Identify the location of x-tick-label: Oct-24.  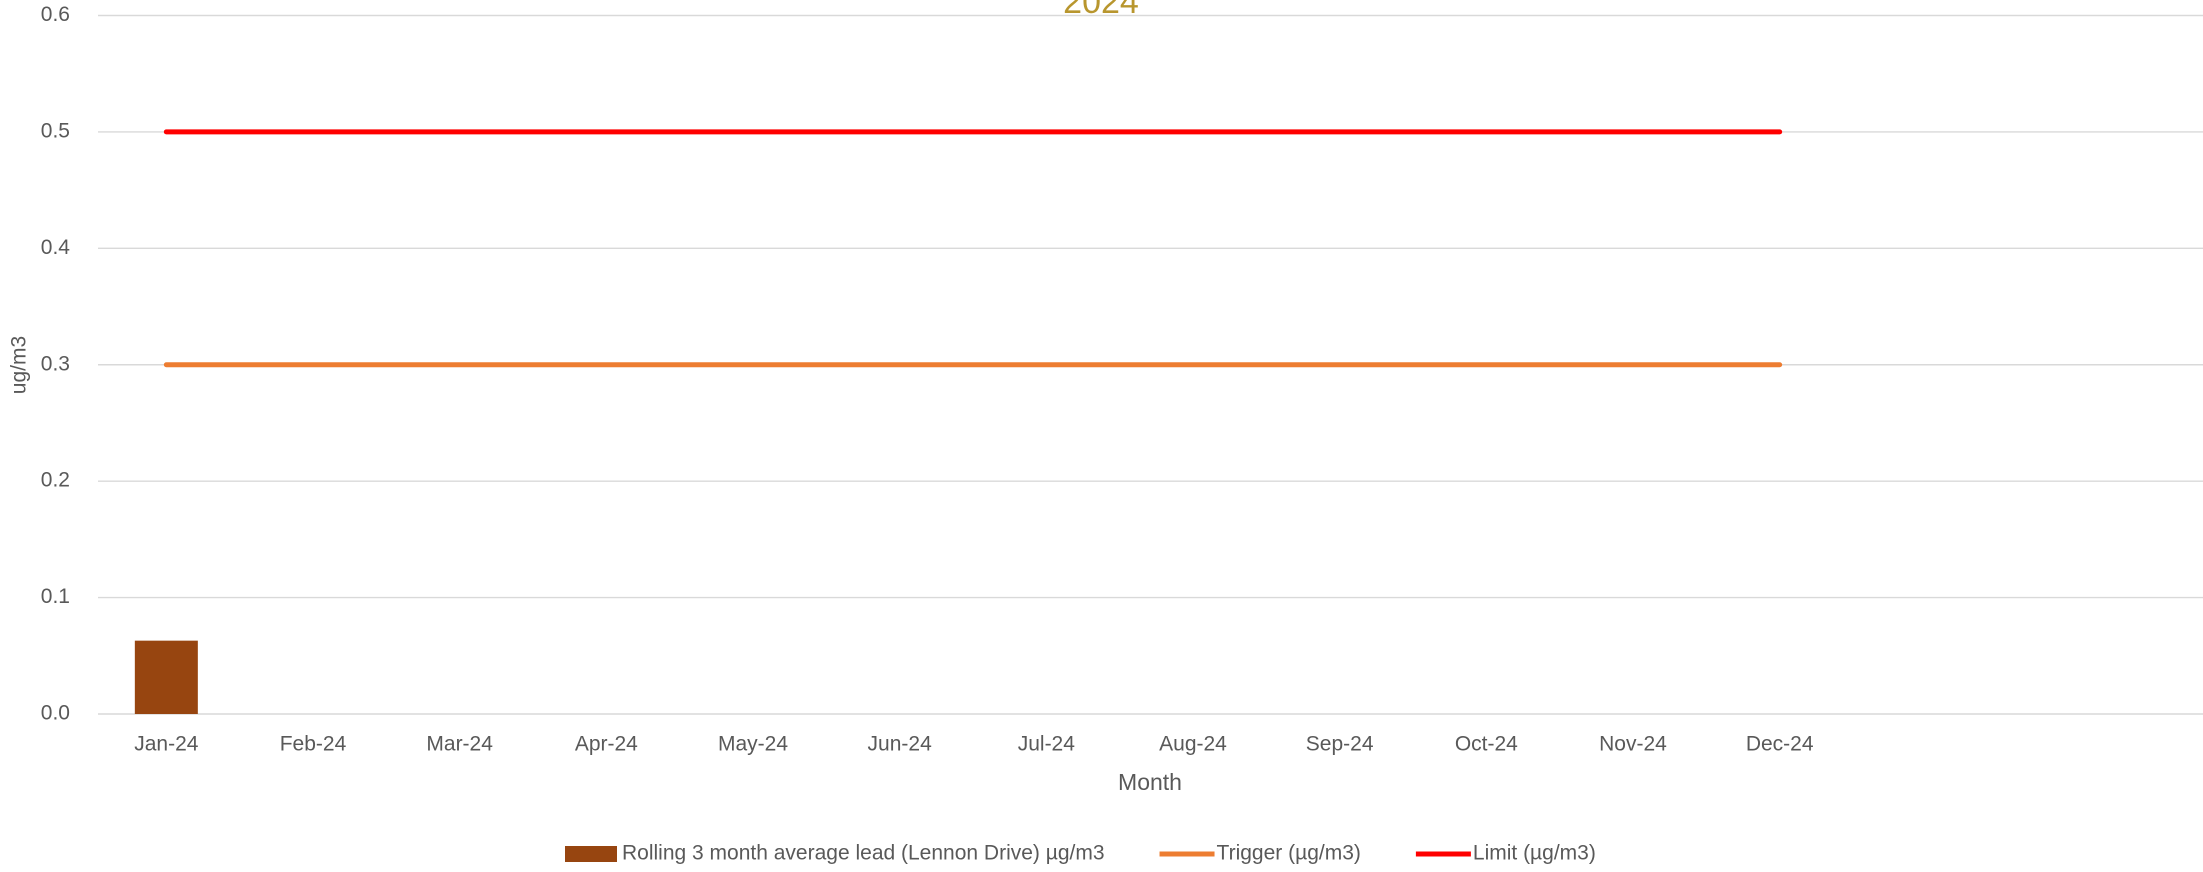
(1486, 744).